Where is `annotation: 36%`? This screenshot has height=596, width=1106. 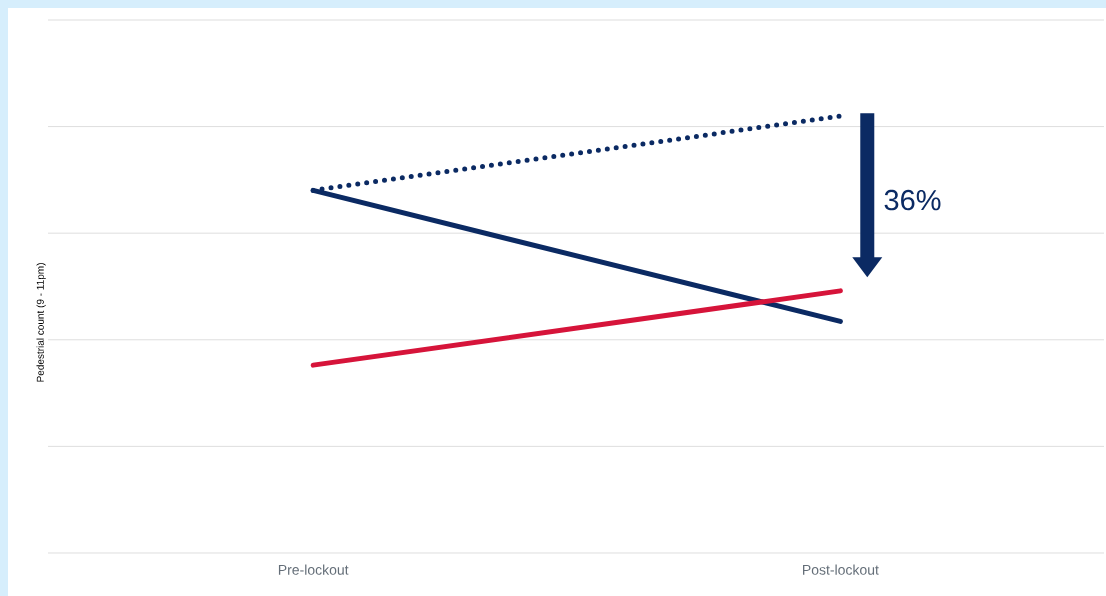 annotation: 36% is located at coordinates (912, 200).